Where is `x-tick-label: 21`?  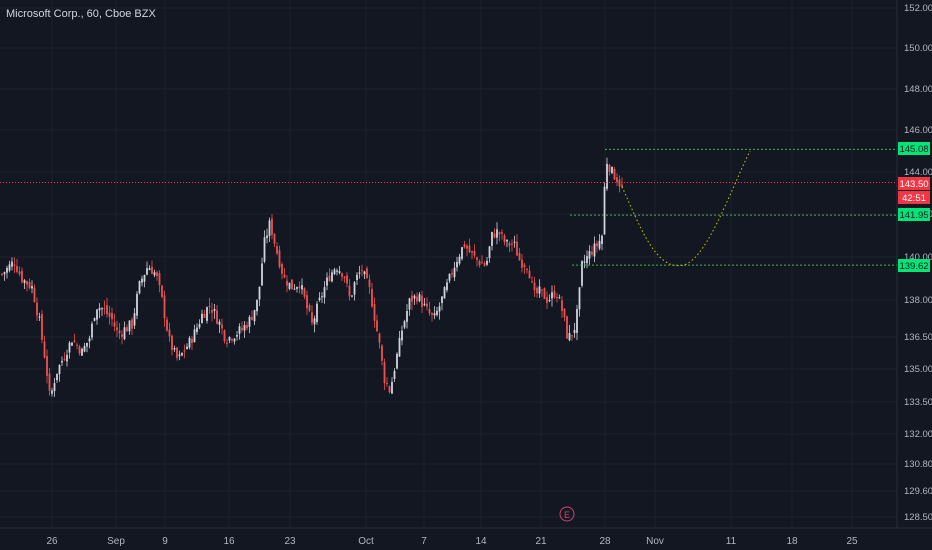 x-tick-label: 21 is located at coordinates (541, 541).